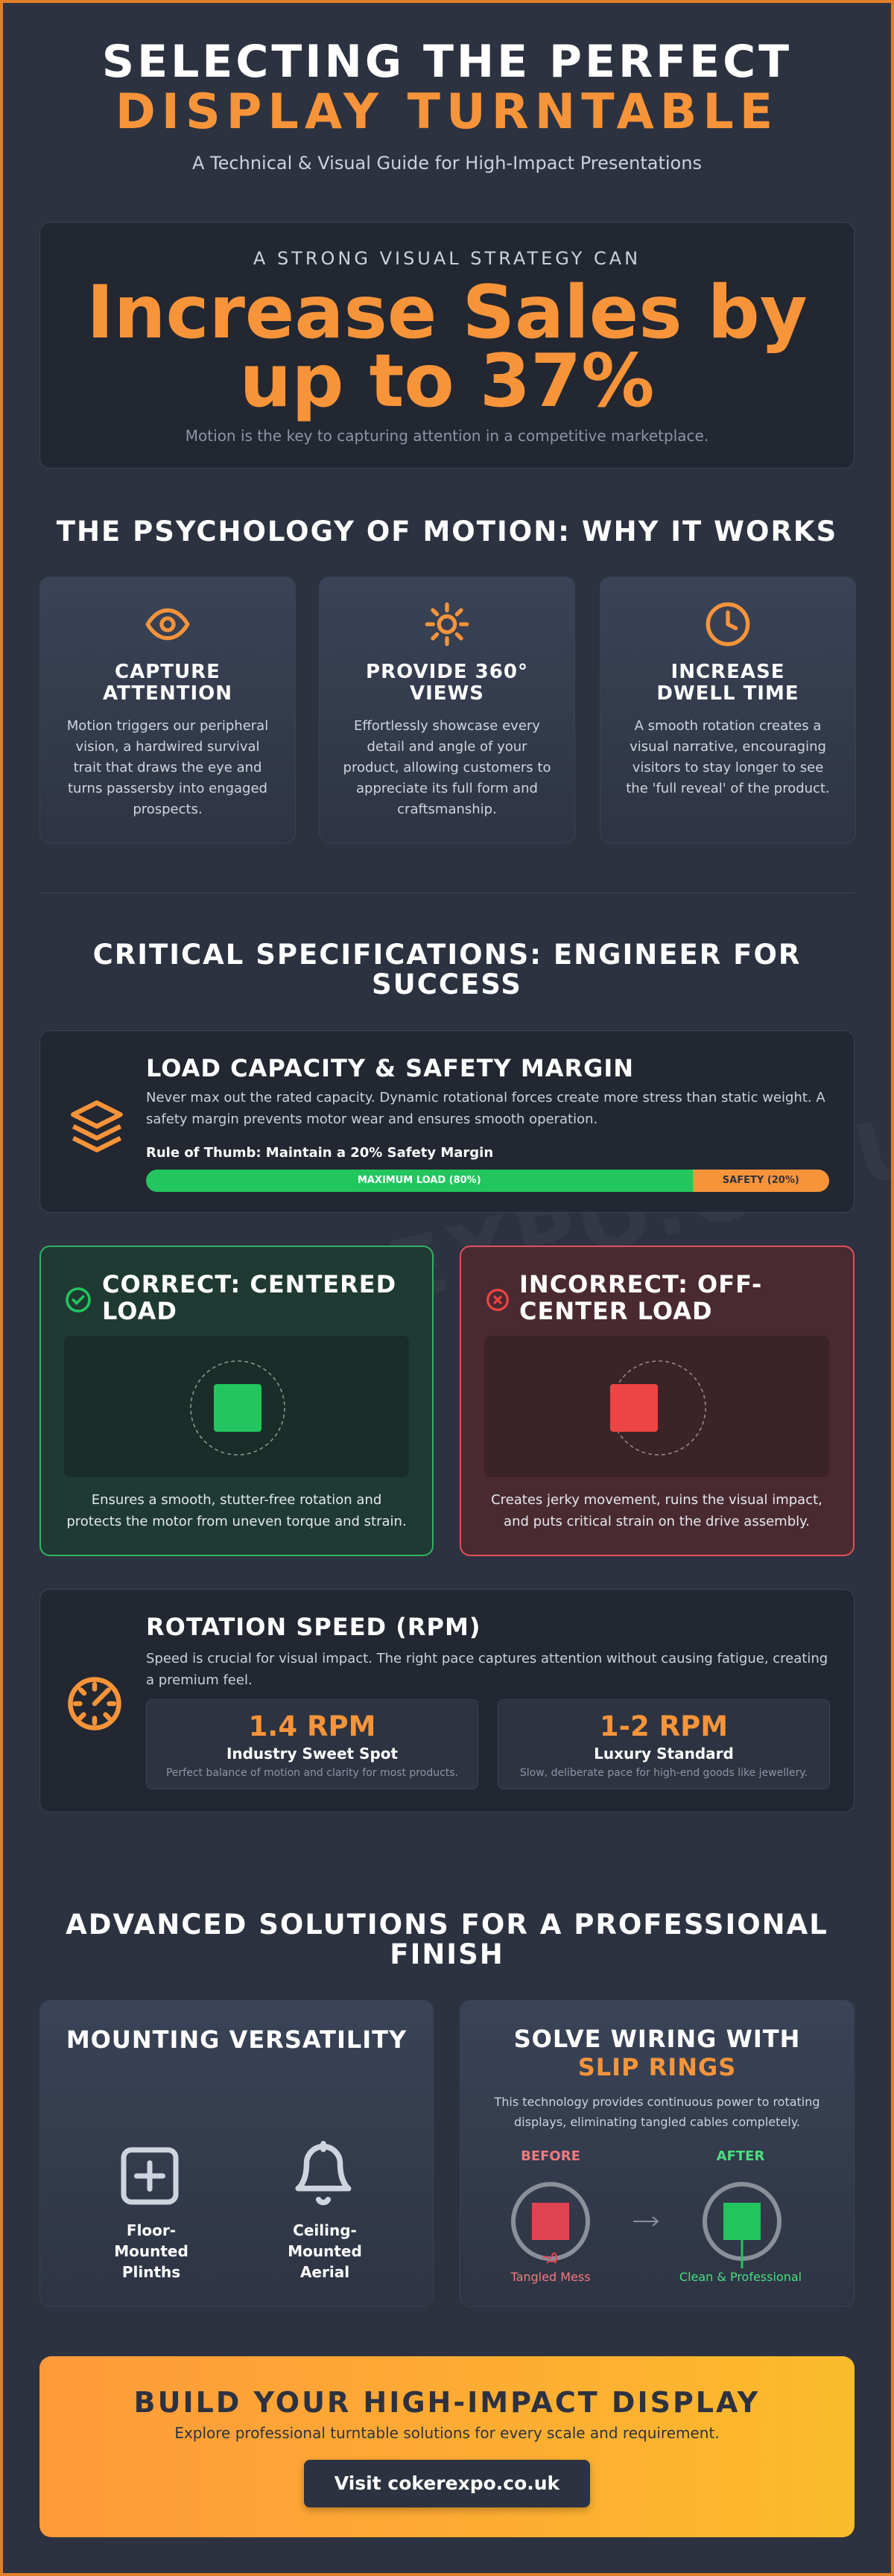  I want to click on ceiling-icon, so click(323, 2173).